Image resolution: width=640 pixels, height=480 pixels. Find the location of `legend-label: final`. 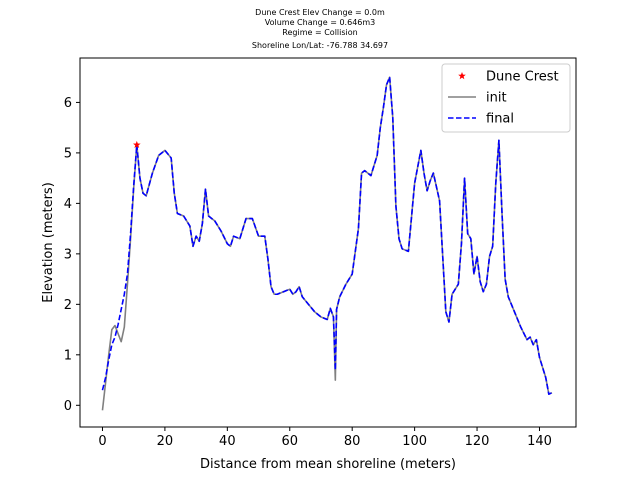

legend-label: final is located at coordinates (500, 119).